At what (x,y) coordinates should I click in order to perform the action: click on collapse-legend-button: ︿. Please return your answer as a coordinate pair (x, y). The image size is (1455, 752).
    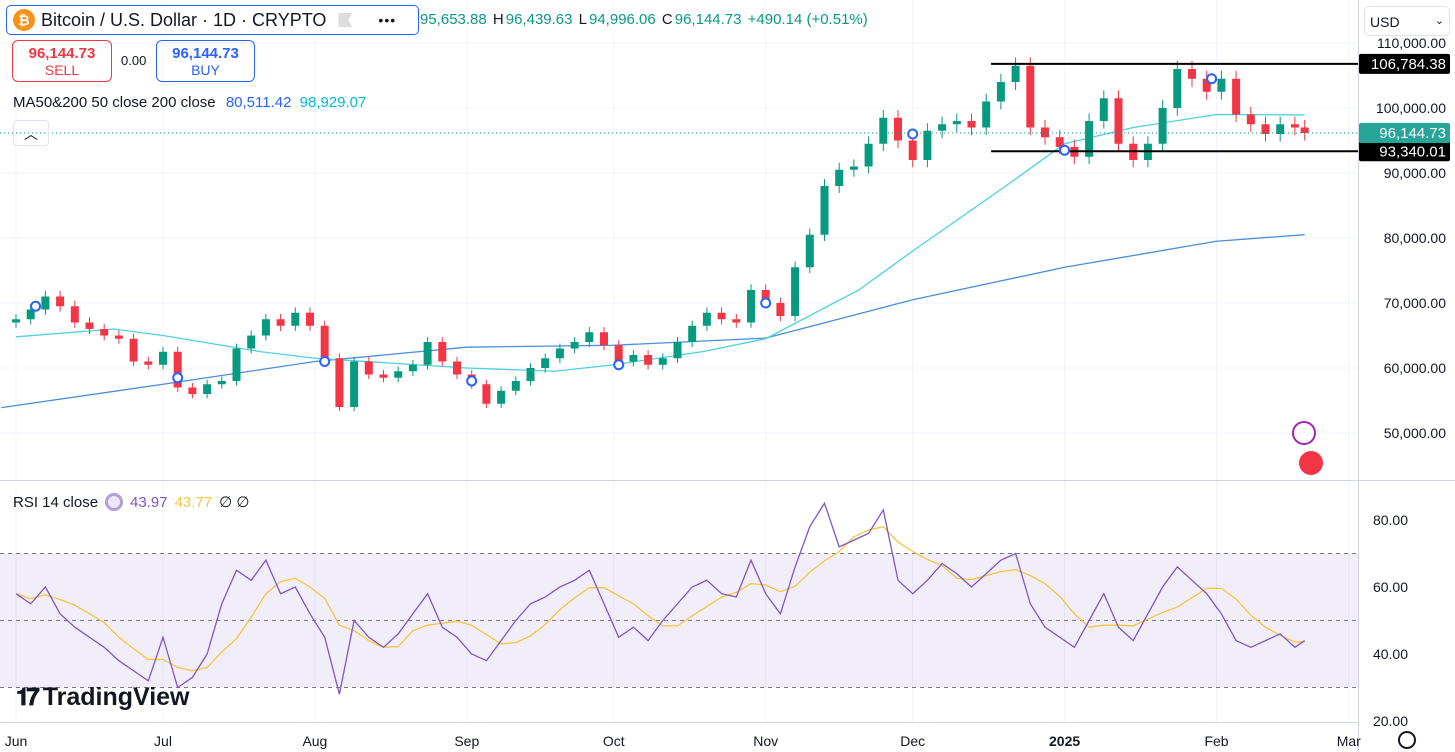
    Looking at the image, I should click on (31, 133).